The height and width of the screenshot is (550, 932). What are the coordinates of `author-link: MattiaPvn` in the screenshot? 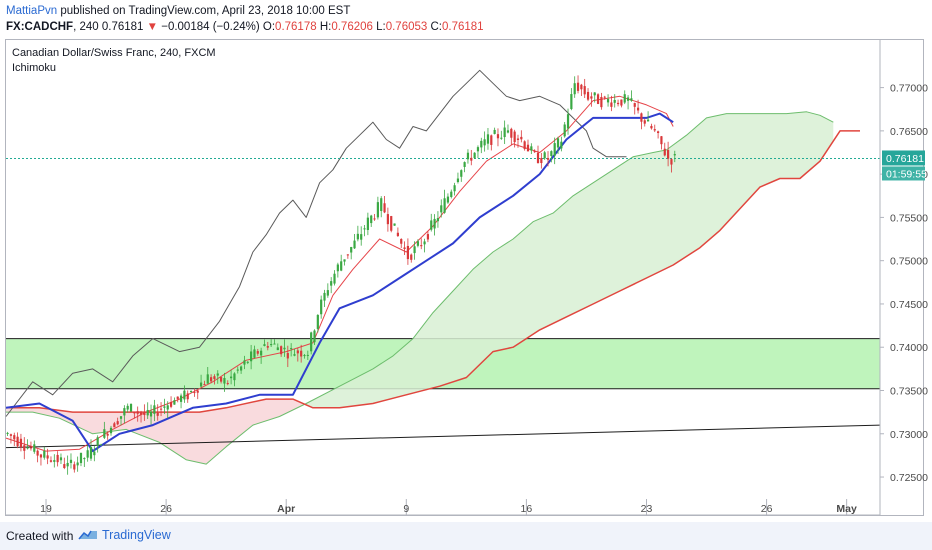 It's located at (32, 11).